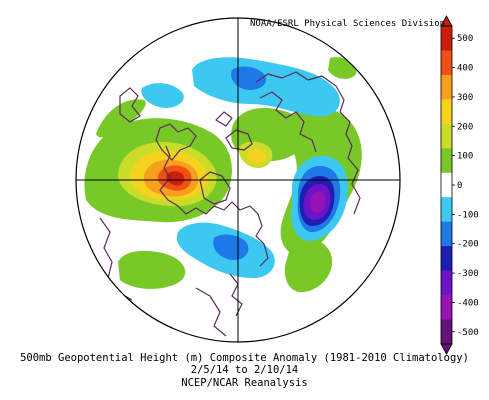 This screenshot has height=400, width=489. I want to click on colorbar-tick-label: -400, so click(468, 303).